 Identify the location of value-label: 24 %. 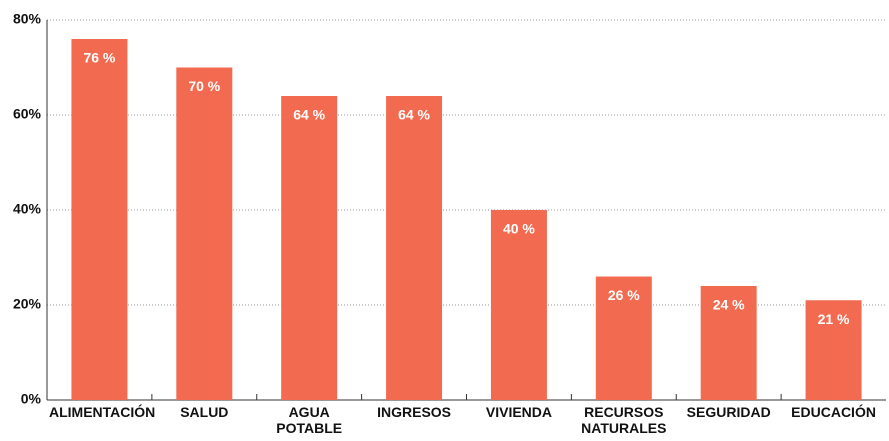
(729, 305).